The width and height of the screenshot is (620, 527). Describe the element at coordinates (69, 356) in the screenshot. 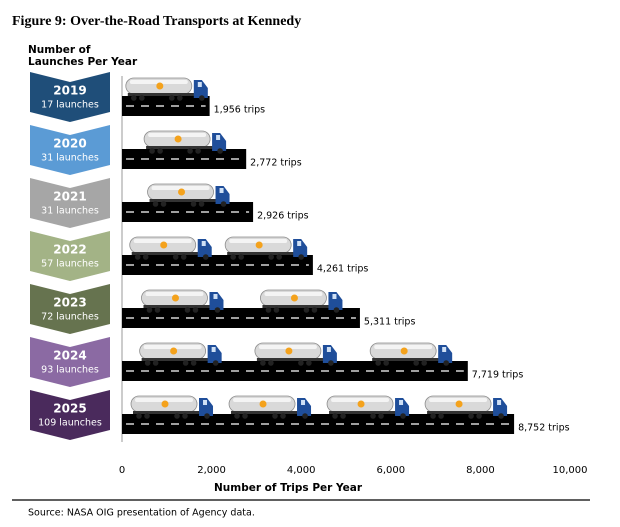

I see `year-label: 2024` at that location.